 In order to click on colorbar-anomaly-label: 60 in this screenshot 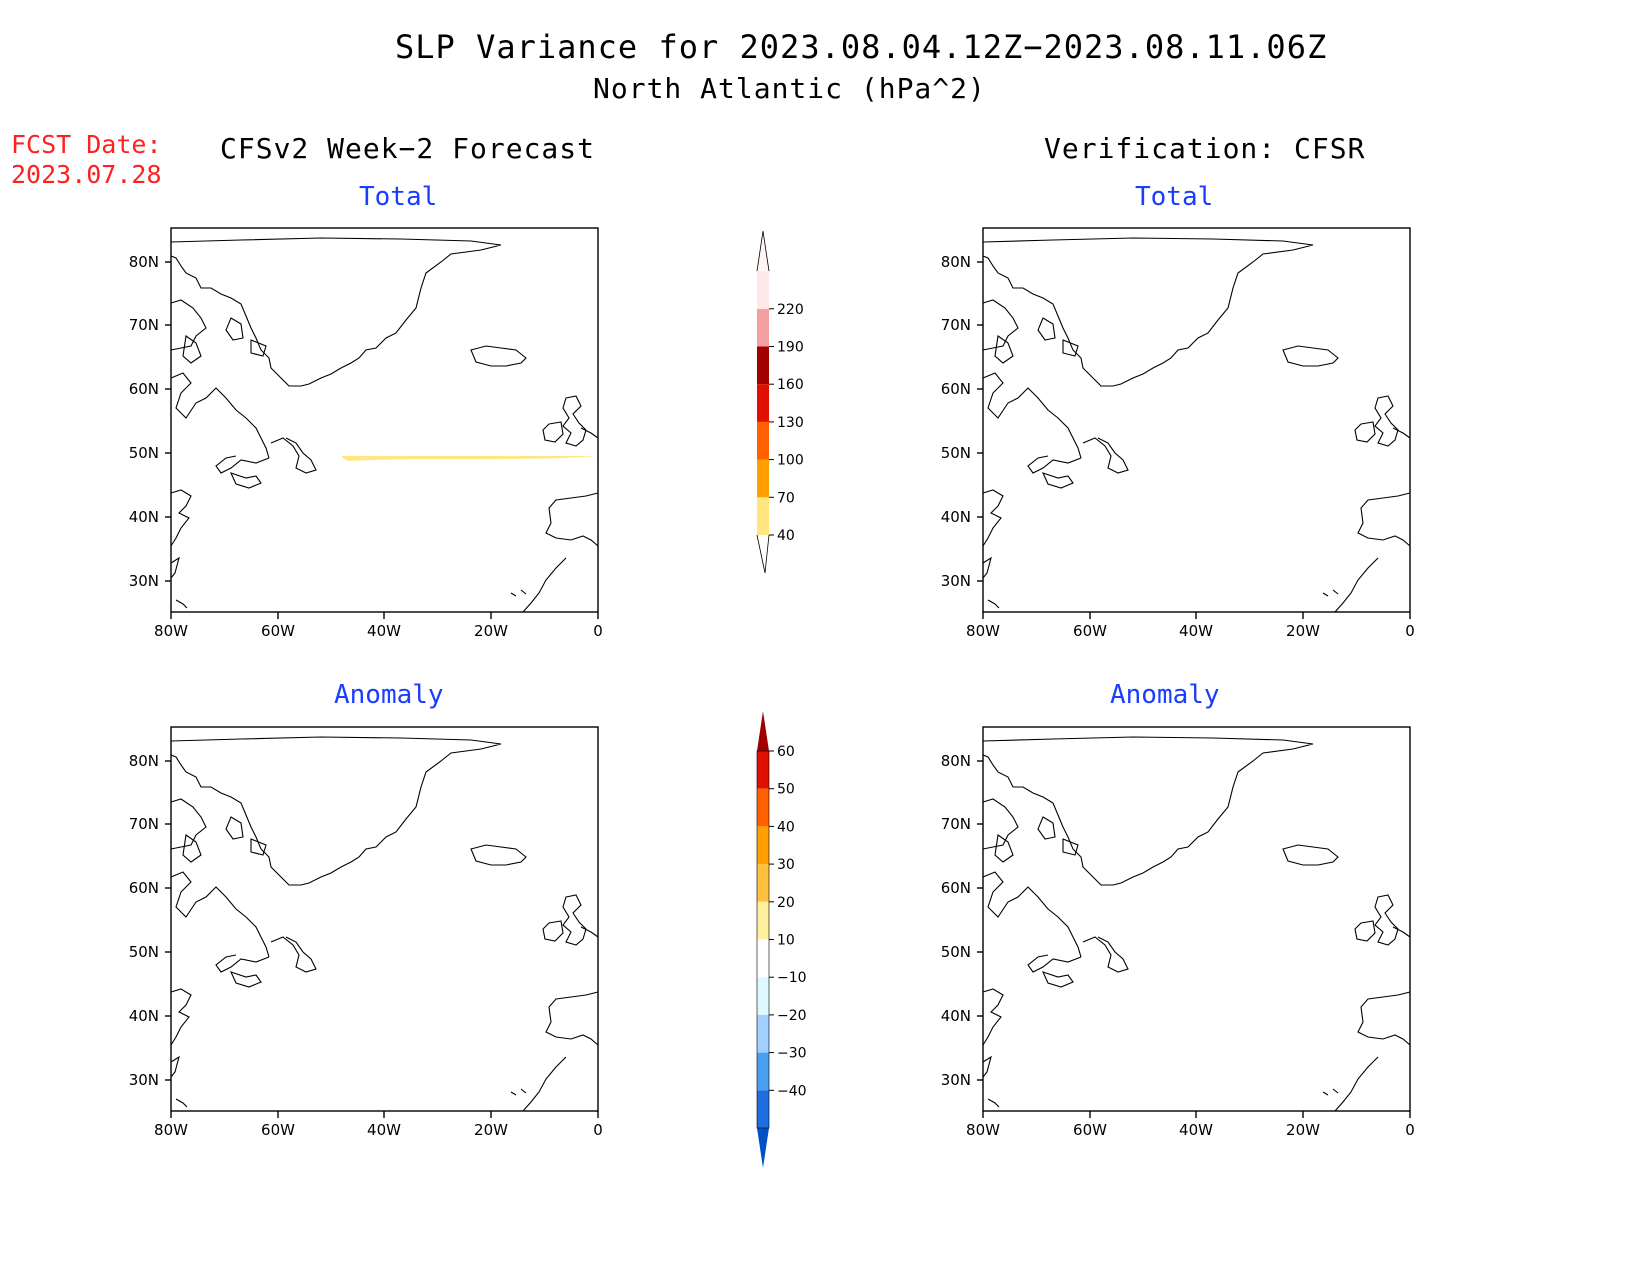, I will do `click(786, 752)`.